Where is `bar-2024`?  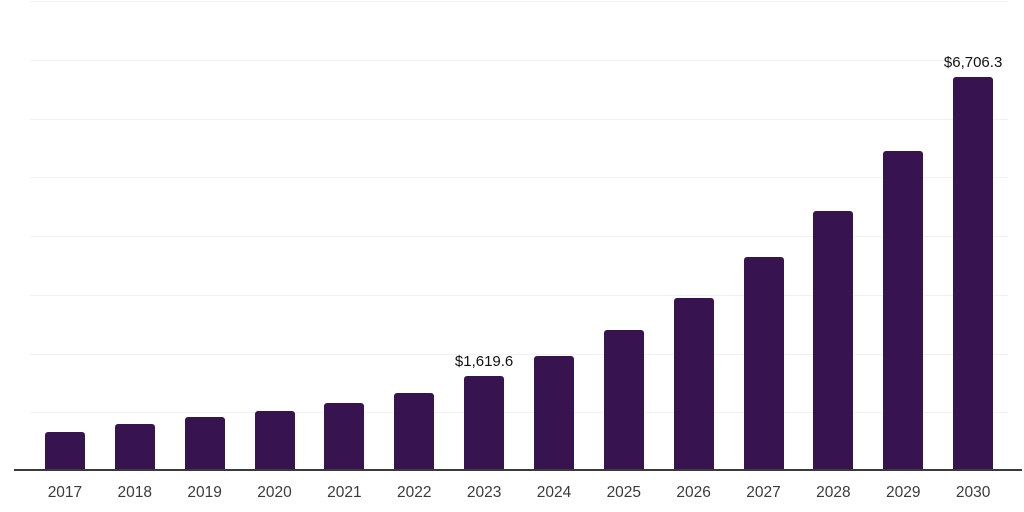 bar-2024 is located at coordinates (553, 413).